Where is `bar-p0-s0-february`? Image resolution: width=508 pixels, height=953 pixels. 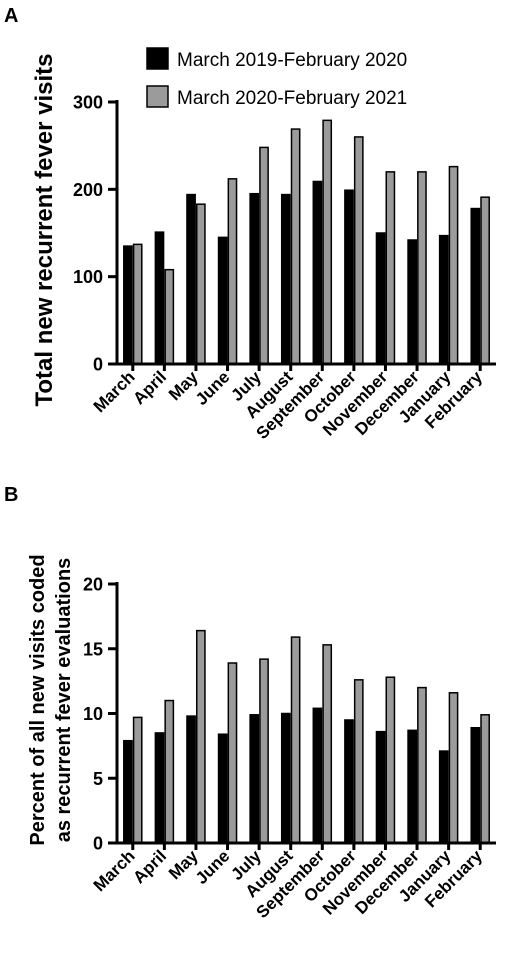 bar-p0-s0-february is located at coordinates (475, 286).